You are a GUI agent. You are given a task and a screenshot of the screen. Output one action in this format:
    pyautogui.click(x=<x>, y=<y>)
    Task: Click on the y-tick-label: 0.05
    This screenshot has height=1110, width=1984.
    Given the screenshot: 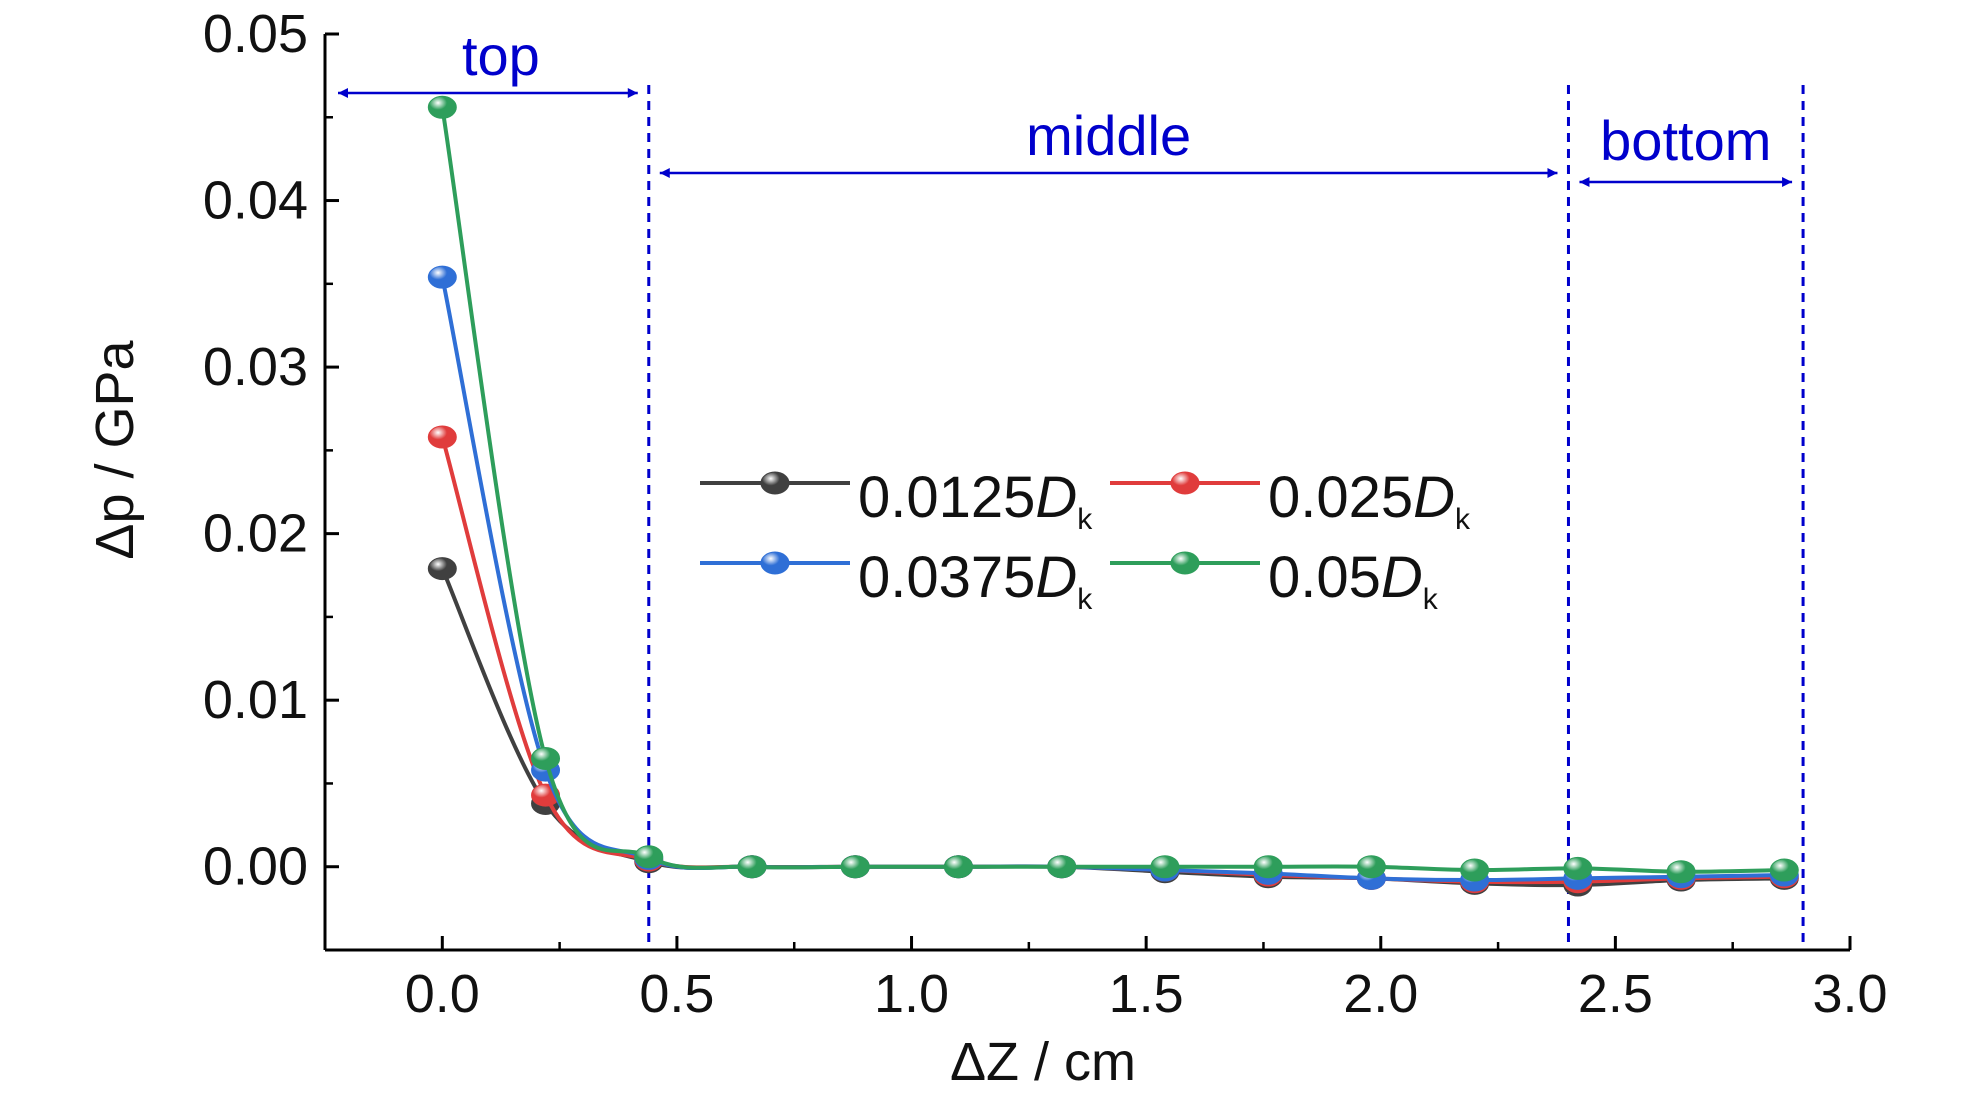 What is the action you would take?
    pyautogui.click(x=255, y=34)
    